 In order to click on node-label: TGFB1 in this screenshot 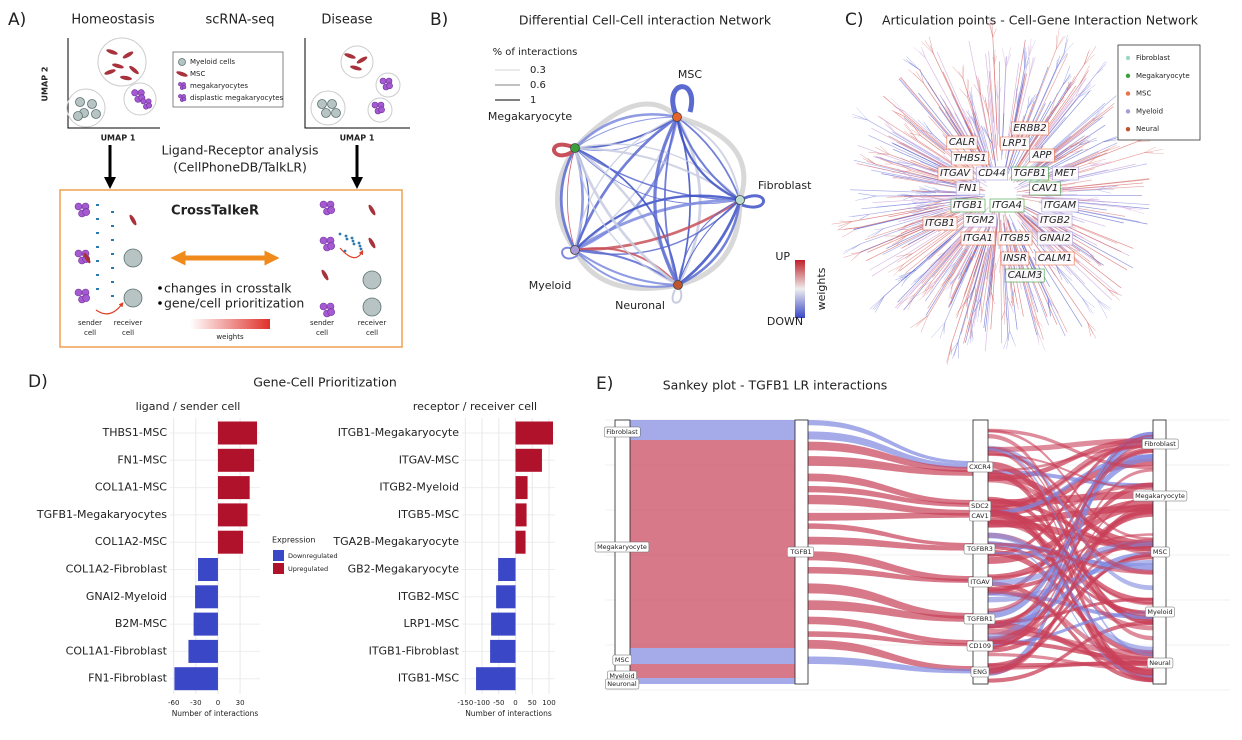, I will do `click(800, 552)`.